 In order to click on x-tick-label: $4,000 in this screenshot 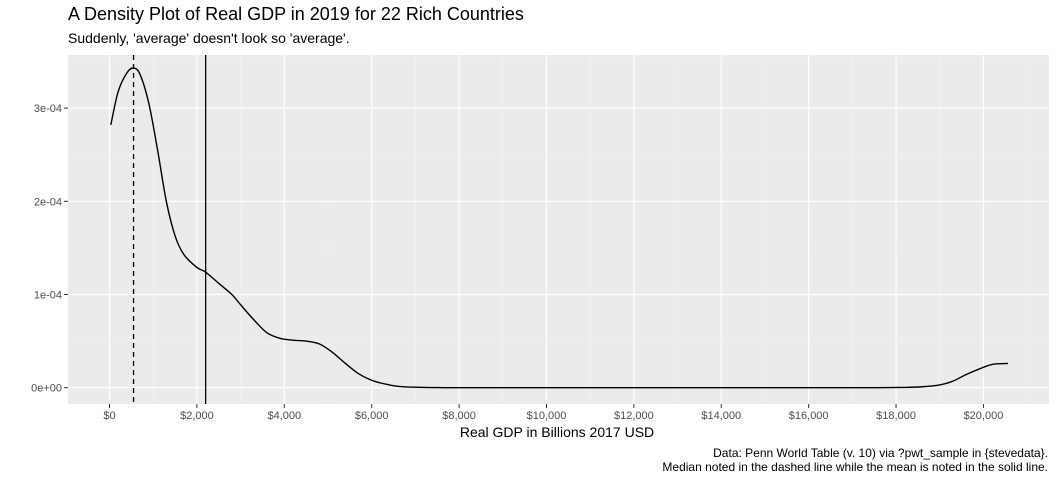, I will do `click(284, 416)`.